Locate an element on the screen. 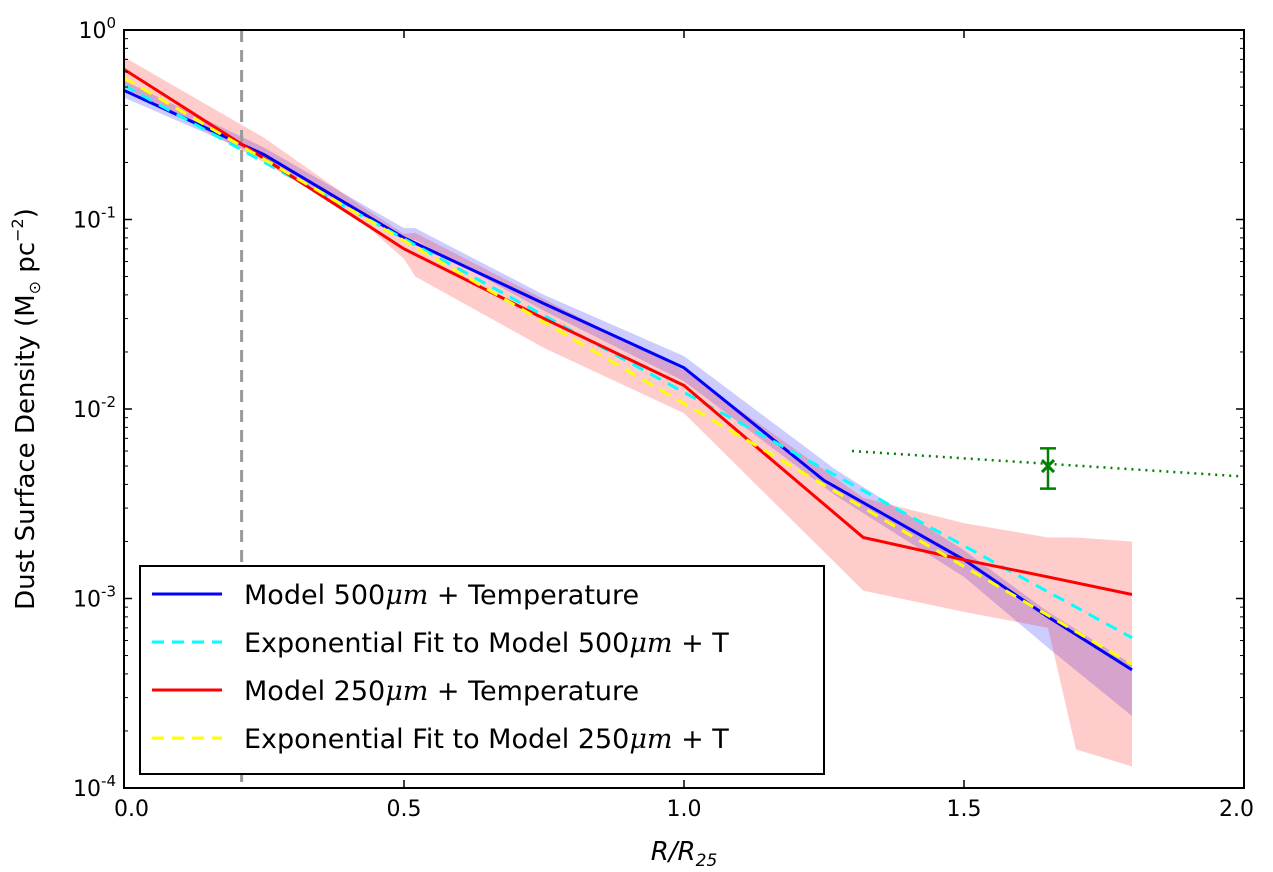 The height and width of the screenshot is (872, 1273). x-axis-label: R/R25 is located at coordinates (684, 852).